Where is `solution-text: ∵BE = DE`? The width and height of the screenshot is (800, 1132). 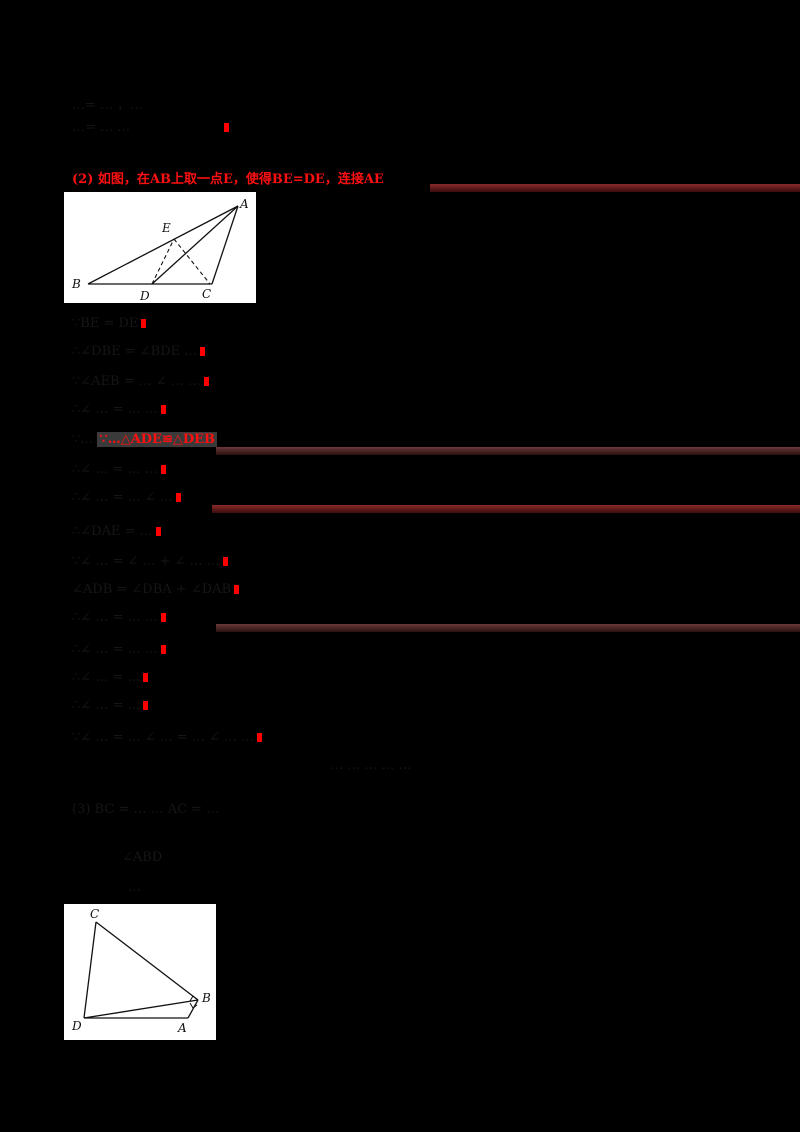 solution-text: ∵BE = DE is located at coordinates (105, 323).